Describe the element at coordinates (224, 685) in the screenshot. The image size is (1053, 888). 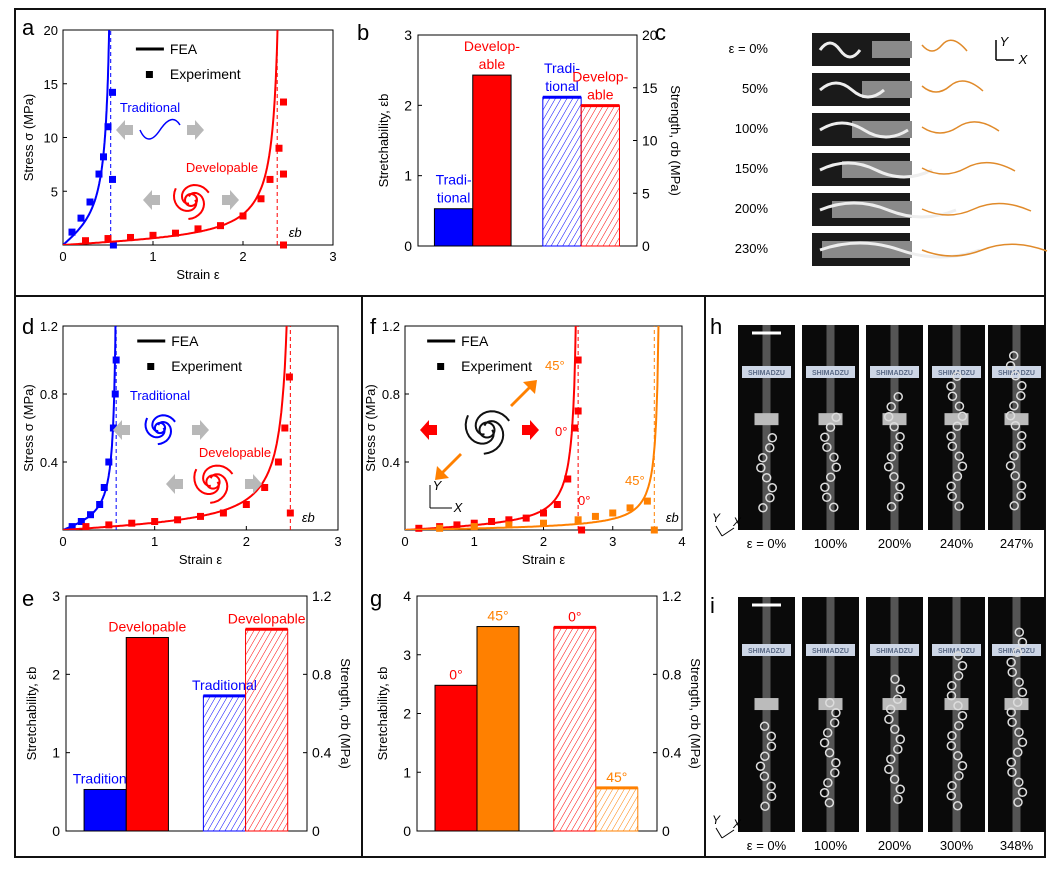
I see `bar-label: Traditional` at that location.